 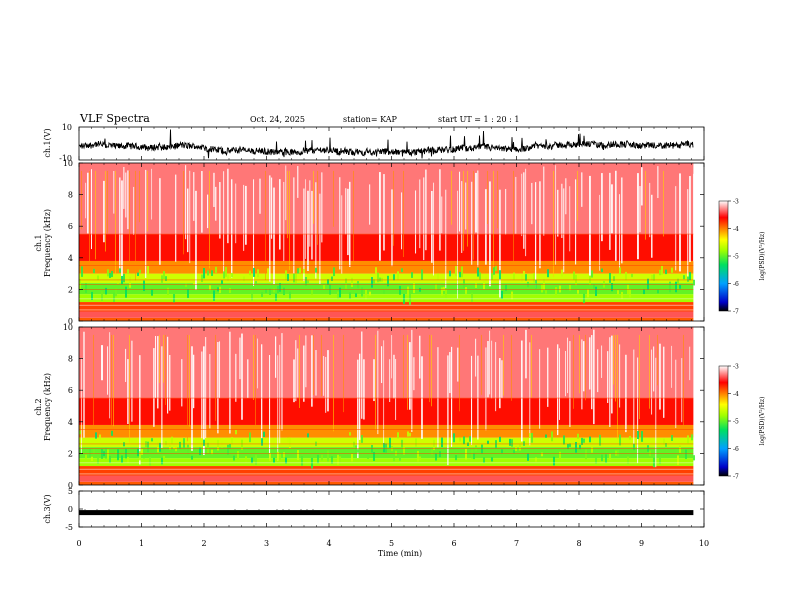 What do you see at coordinates (70, 491) in the screenshot?
I see `ch3-ytick-label: 5` at bounding box center [70, 491].